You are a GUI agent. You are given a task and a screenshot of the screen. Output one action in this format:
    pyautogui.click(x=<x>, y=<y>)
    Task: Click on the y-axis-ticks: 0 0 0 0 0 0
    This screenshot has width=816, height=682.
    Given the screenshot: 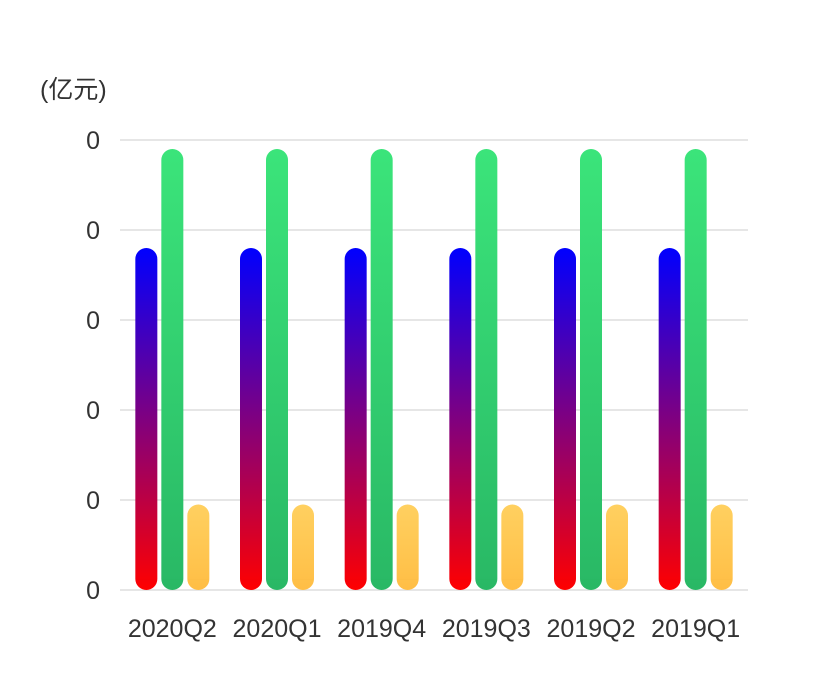 What is the action you would take?
    pyautogui.click(x=93, y=366)
    